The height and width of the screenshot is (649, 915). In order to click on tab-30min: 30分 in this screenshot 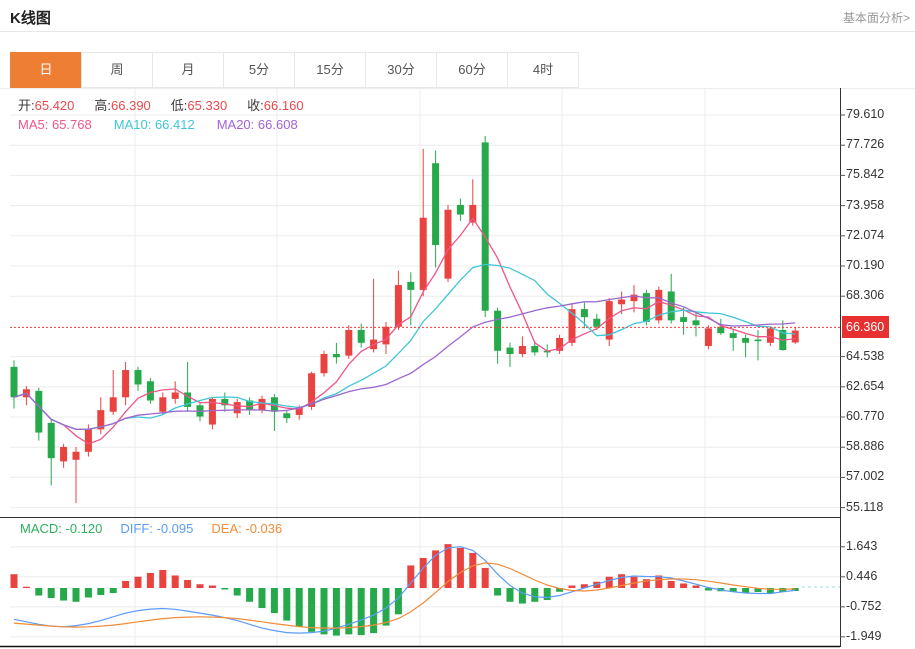, I will do `click(401, 70)`.